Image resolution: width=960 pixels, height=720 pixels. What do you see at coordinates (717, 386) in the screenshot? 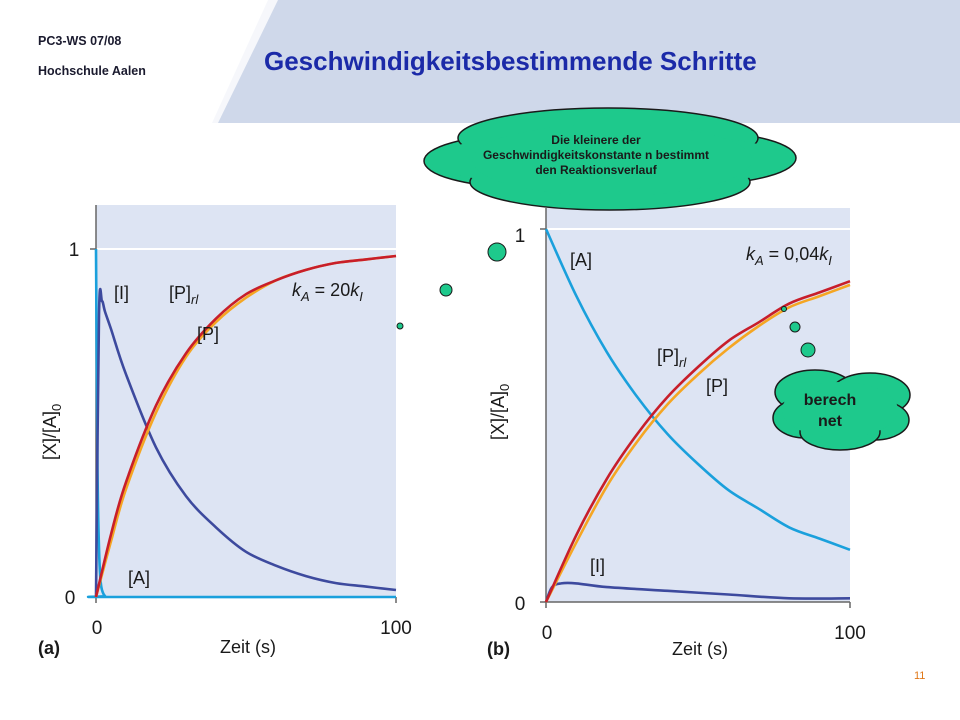
I see `series-label-P-b: [P]` at bounding box center [717, 386].